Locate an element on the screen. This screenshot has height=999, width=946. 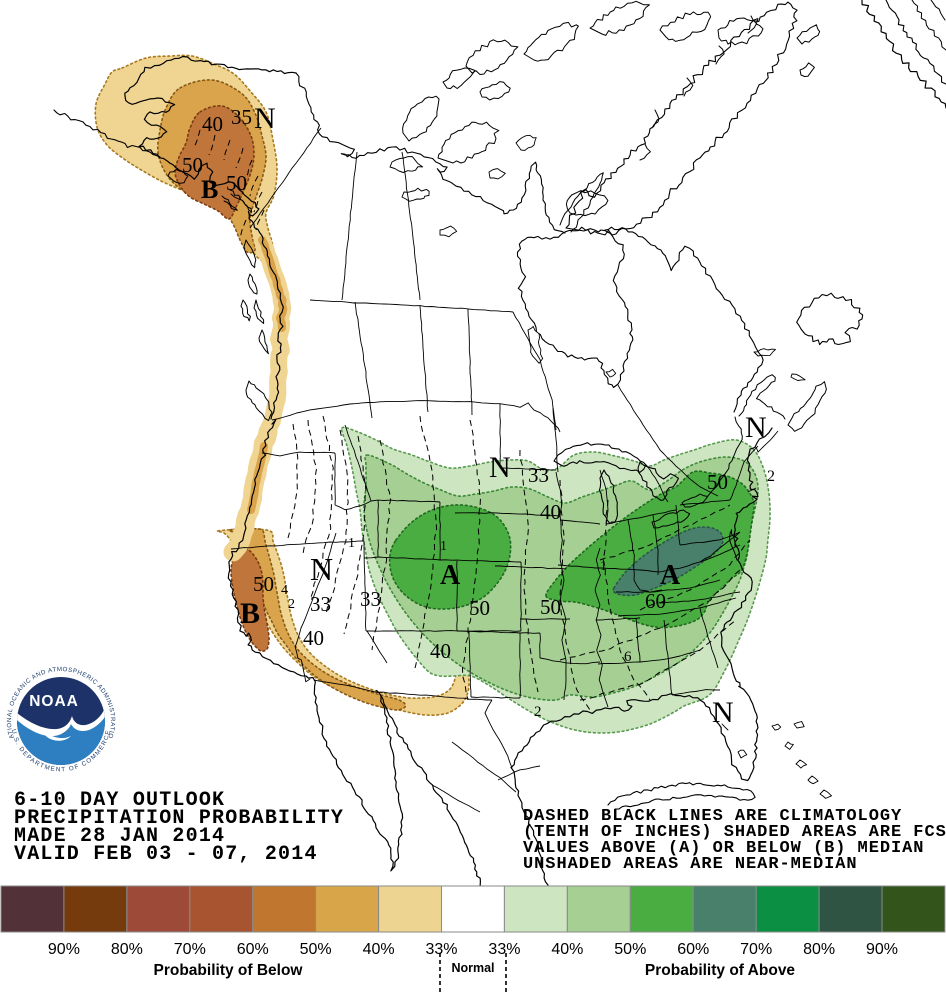
svg-text: UNSHADED AREAS ARE NEAR-MEDIAN is located at coordinates (690, 864).